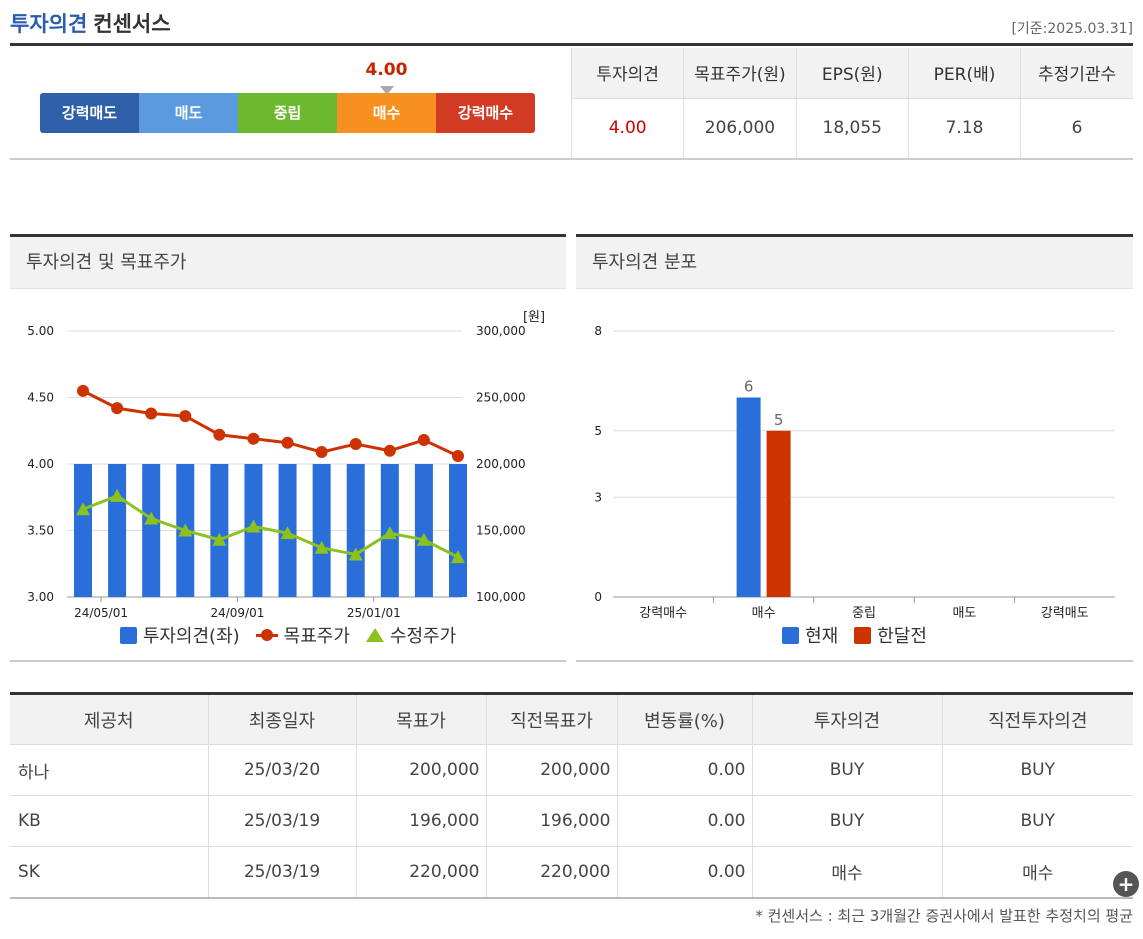 This screenshot has width=1143, height=939. What do you see at coordinates (846, 719) in the screenshot?
I see `table-header: 투자의견` at bounding box center [846, 719].